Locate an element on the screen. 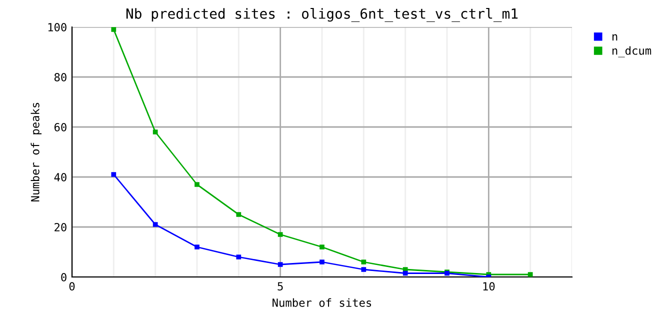 This screenshot has width=662, height=328. legend-label: n_dcum is located at coordinates (632, 52).